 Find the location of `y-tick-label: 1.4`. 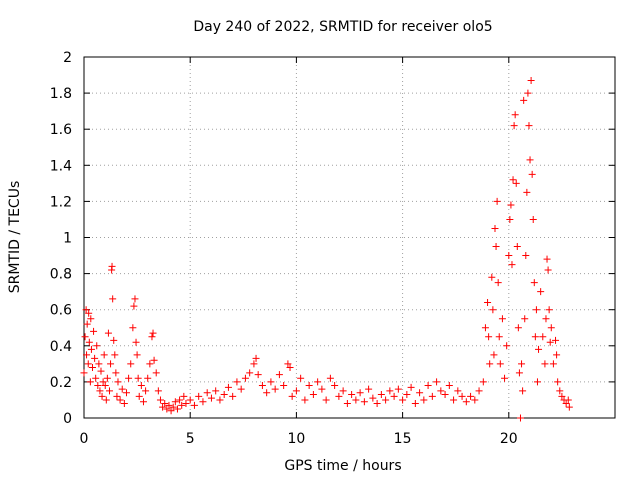

y-tick-label: 1.4 is located at coordinates (61, 166).